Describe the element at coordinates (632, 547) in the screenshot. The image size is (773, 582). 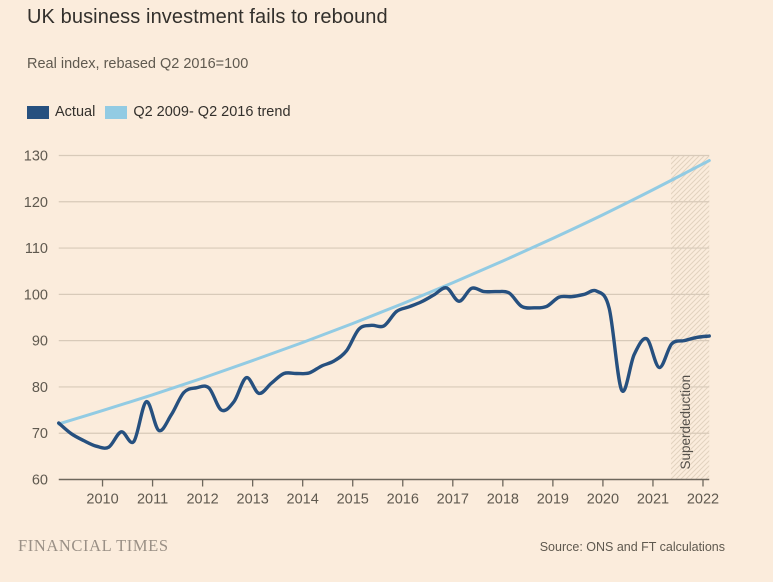
I see `source-note: Source: ONS and FT calculations` at that location.